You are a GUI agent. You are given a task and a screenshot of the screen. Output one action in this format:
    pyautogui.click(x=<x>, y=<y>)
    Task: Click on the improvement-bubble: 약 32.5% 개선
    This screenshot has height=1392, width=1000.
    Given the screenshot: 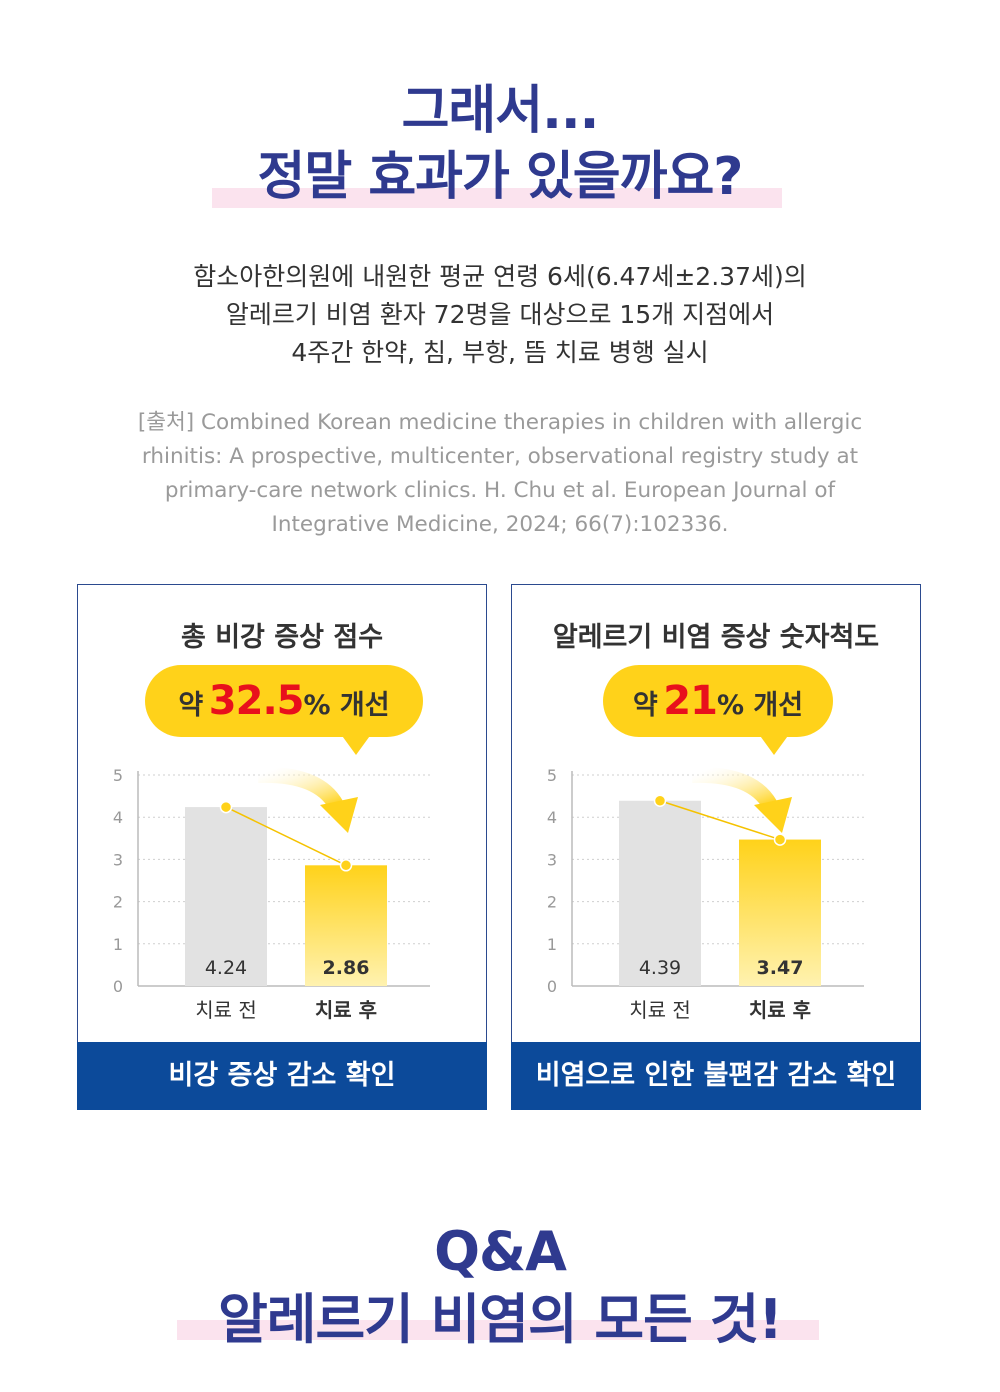 What is the action you would take?
    pyautogui.click(x=284, y=701)
    